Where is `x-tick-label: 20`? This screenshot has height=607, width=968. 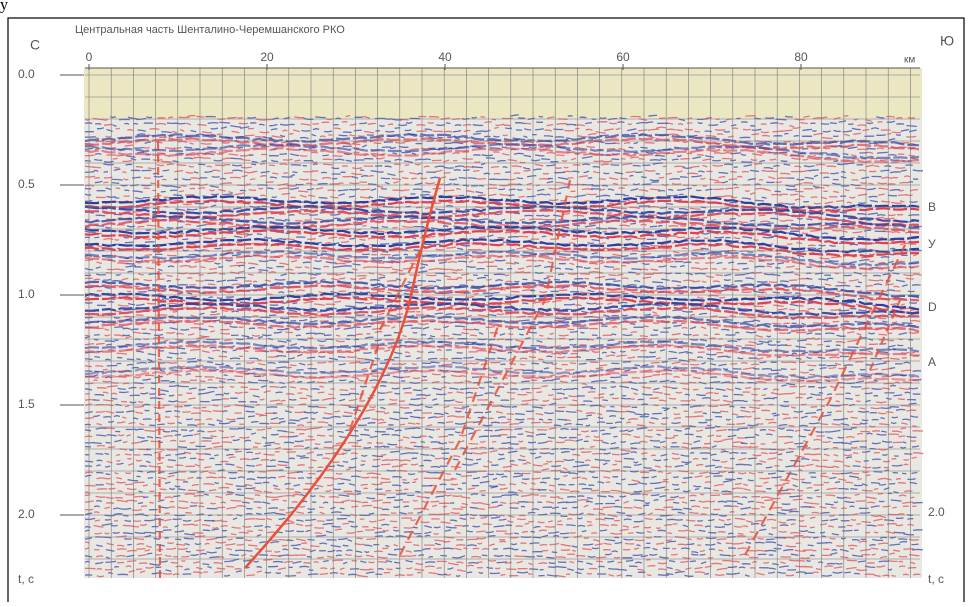 x-tick-label: 20 is located at coordinates (267, 57).